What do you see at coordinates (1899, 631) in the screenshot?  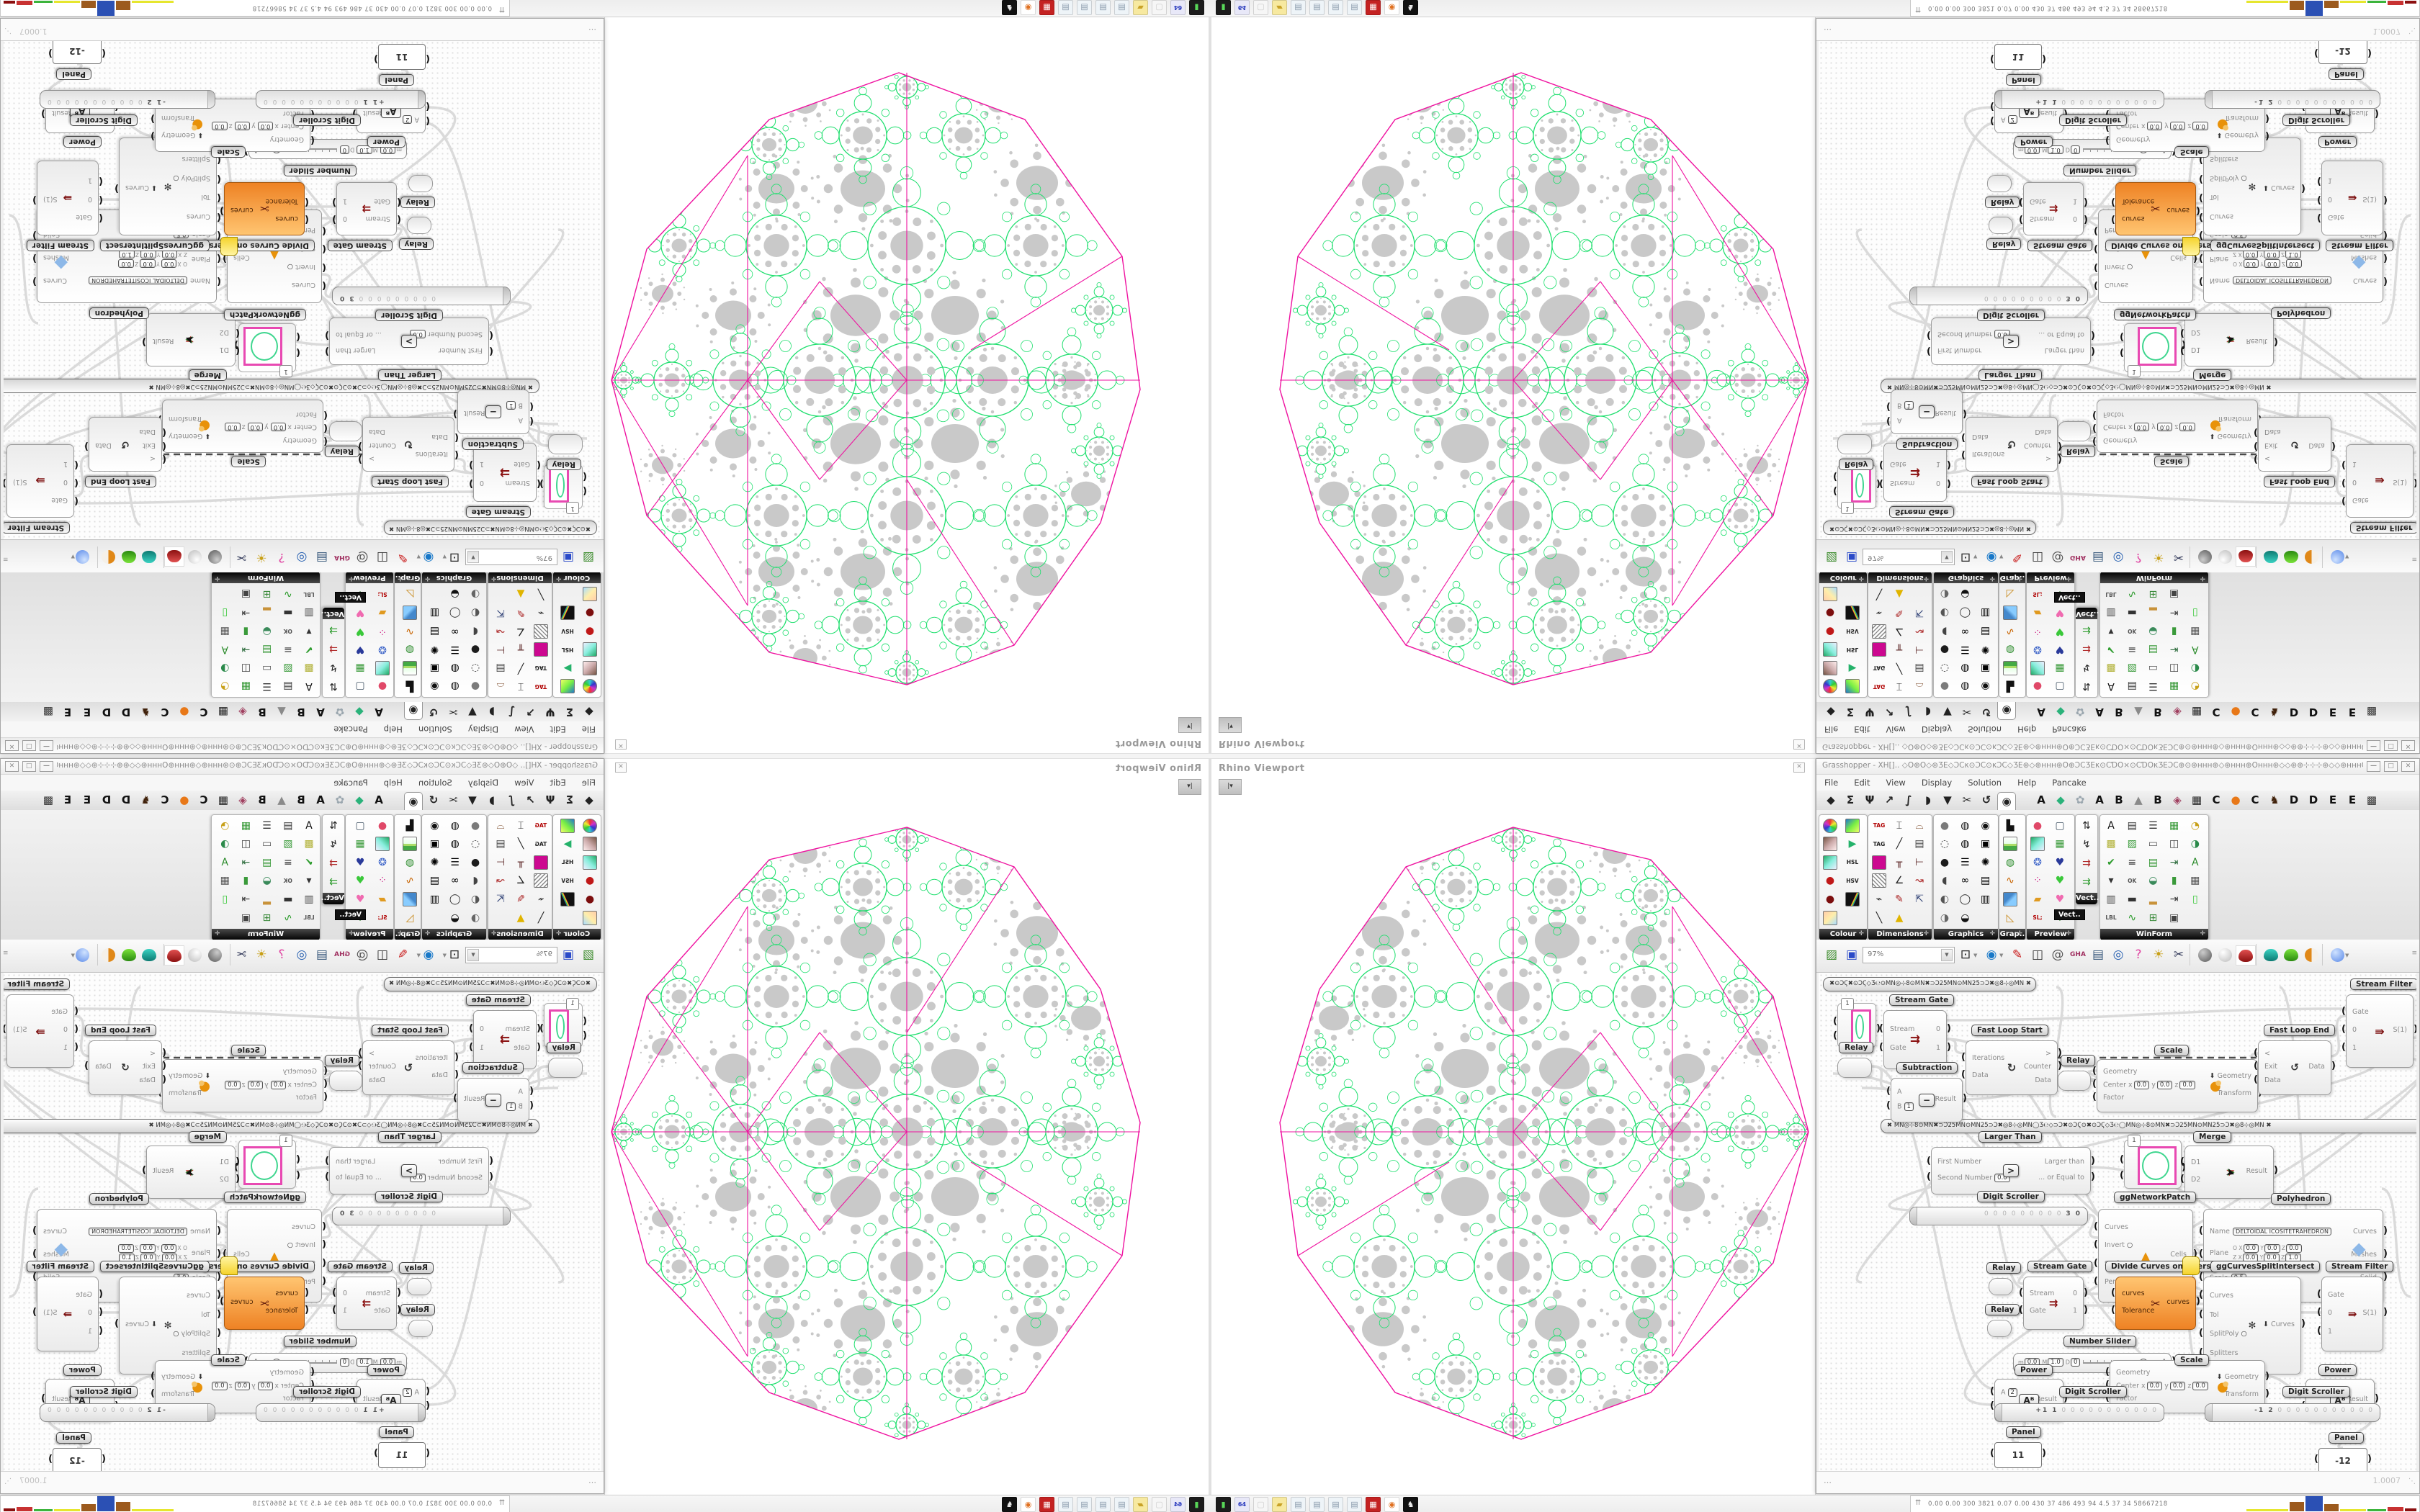 I see `palette-icon-10: ∠` at bounding box center [1899, 631].